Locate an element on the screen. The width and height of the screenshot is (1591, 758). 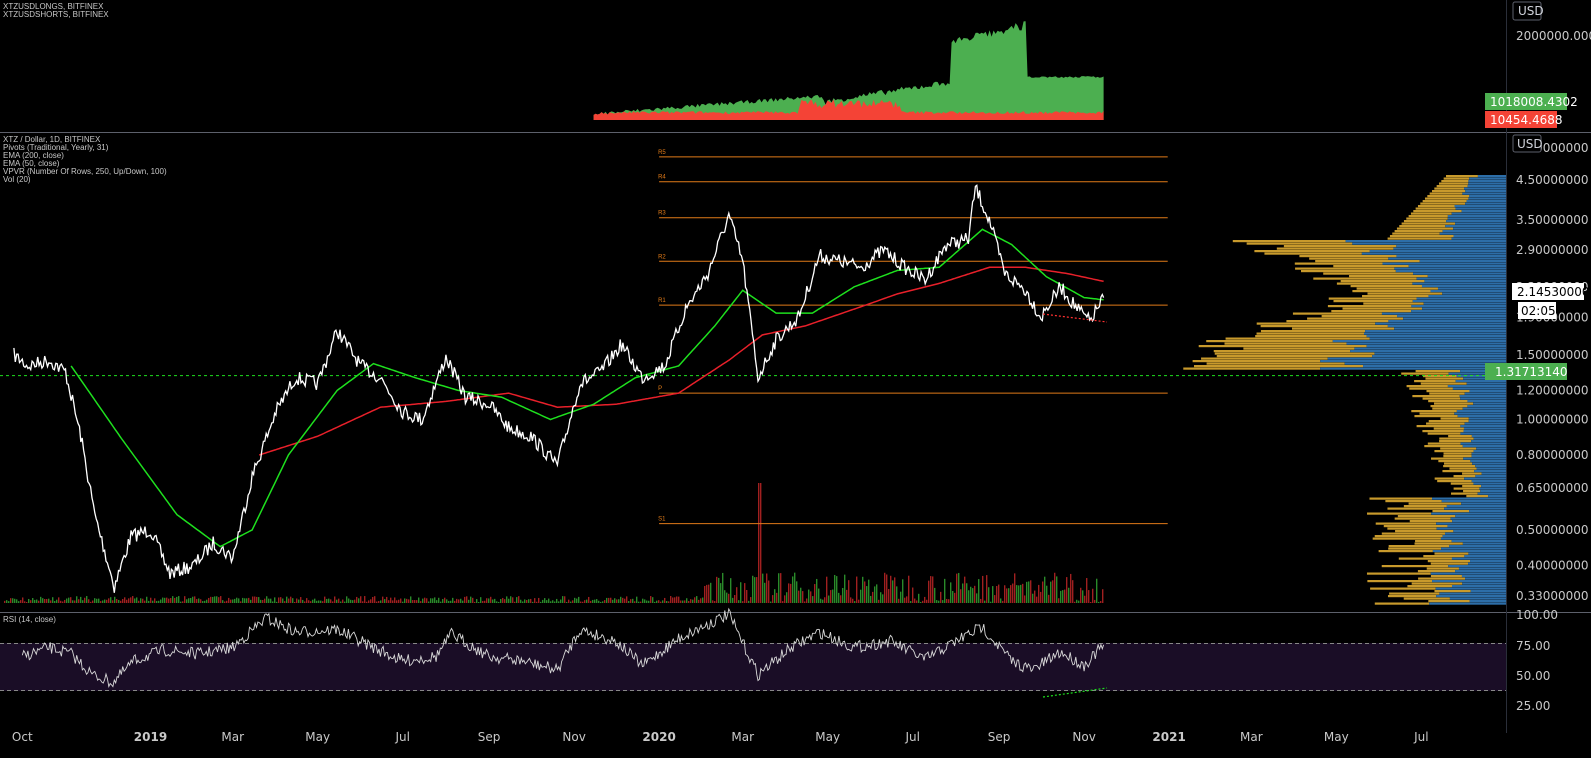
time-tick: May is located at coordinates (827, 737).